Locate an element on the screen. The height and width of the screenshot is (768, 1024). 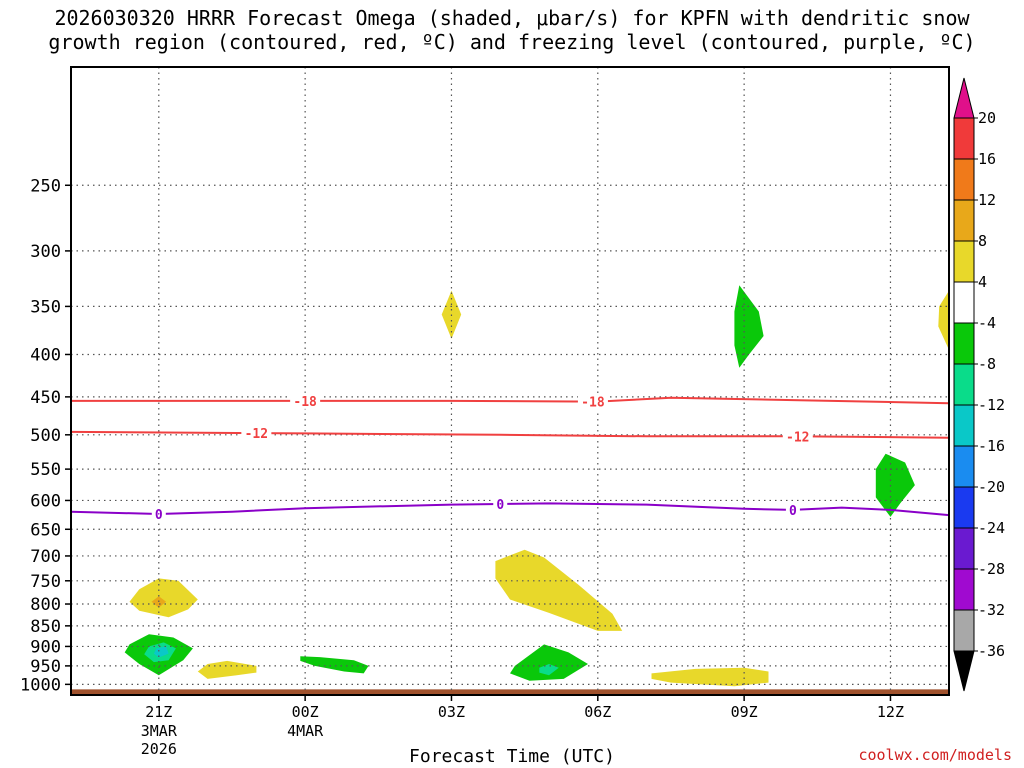
colorbar-label-9: -20 is located at coordinates (991, 487).